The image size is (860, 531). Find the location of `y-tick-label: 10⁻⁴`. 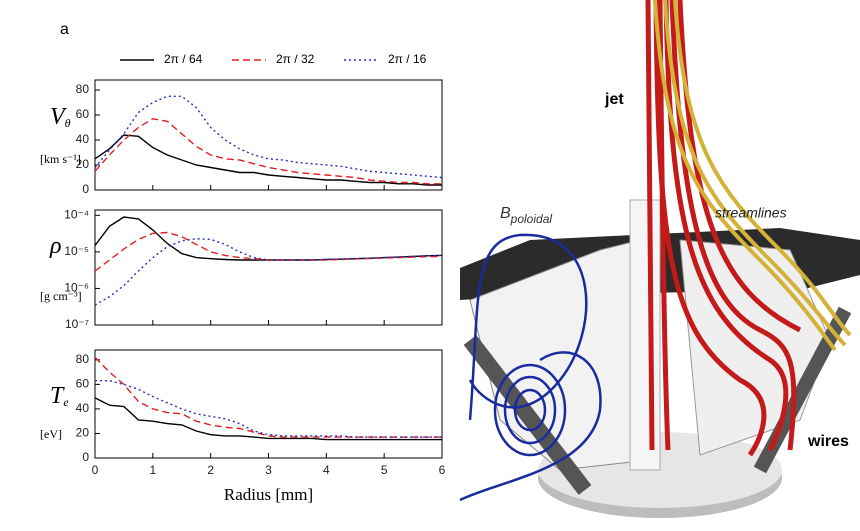

y-tick-label: 10⁻⁴ is located at coordinates (76, 215).